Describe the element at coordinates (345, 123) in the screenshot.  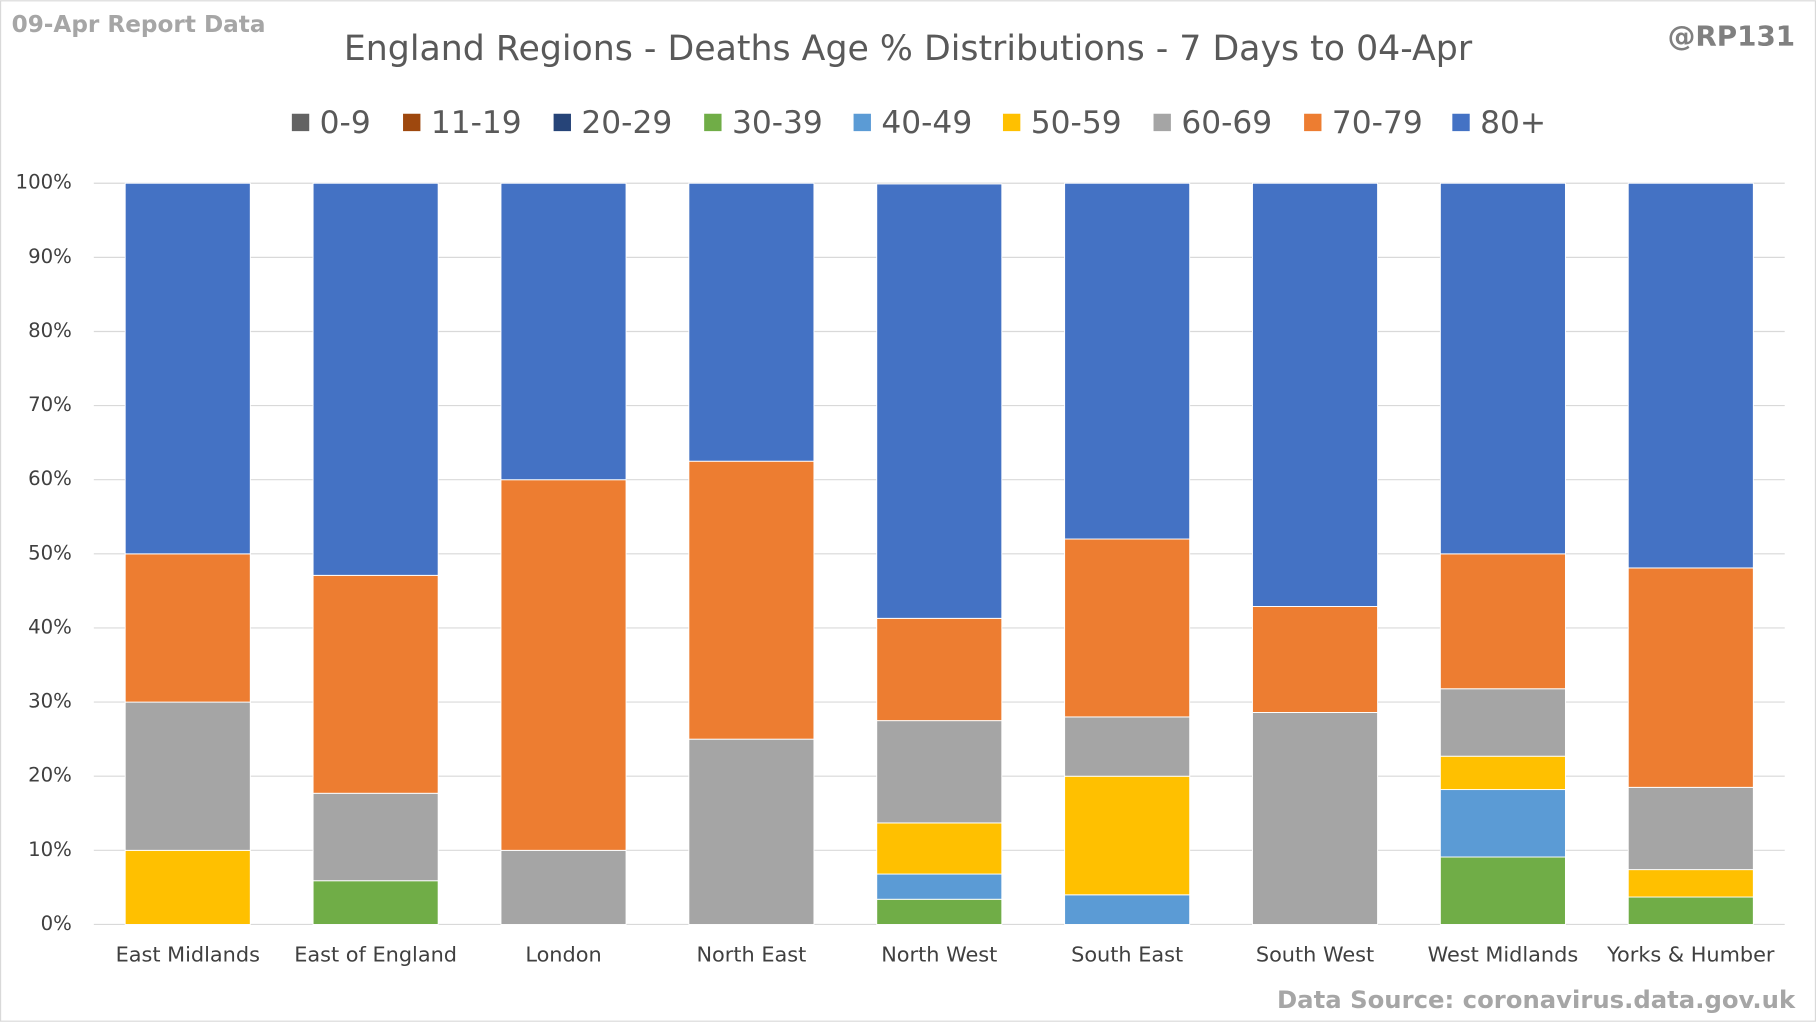
I see `legend-label: 0-9` at that location.